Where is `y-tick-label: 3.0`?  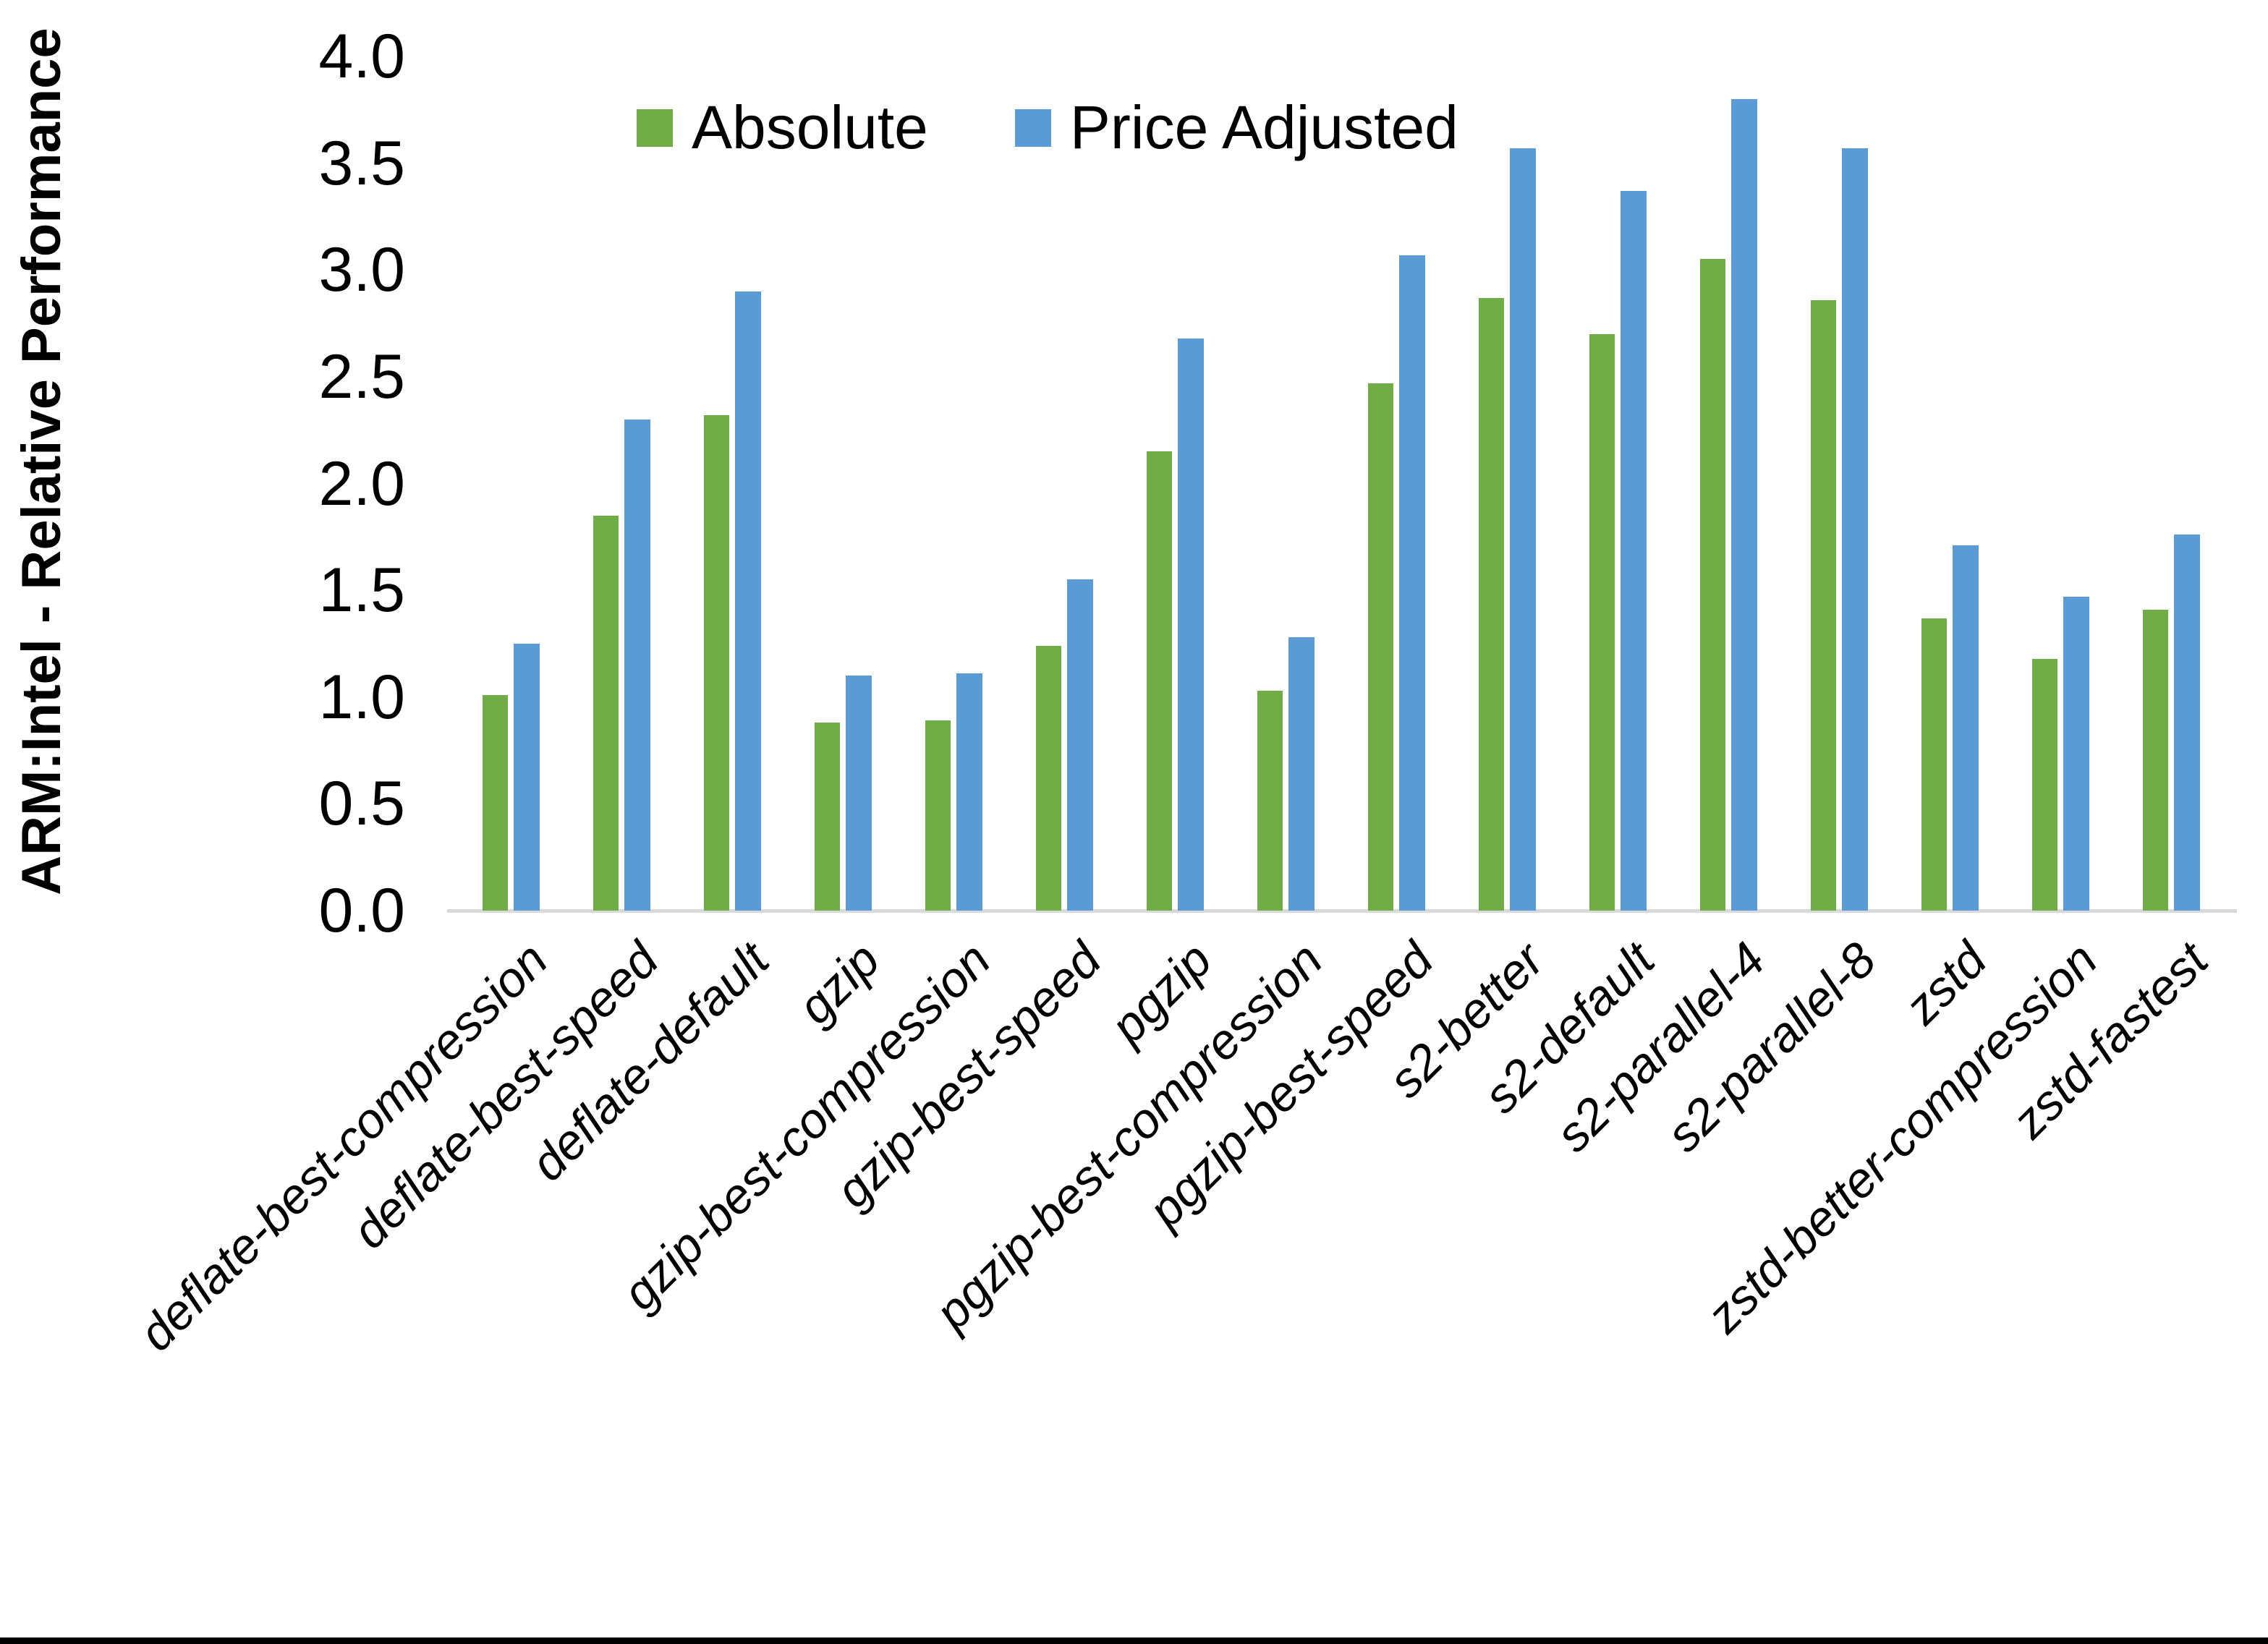 y-tick-label: 3.0 is located at coordinates (361, 270).